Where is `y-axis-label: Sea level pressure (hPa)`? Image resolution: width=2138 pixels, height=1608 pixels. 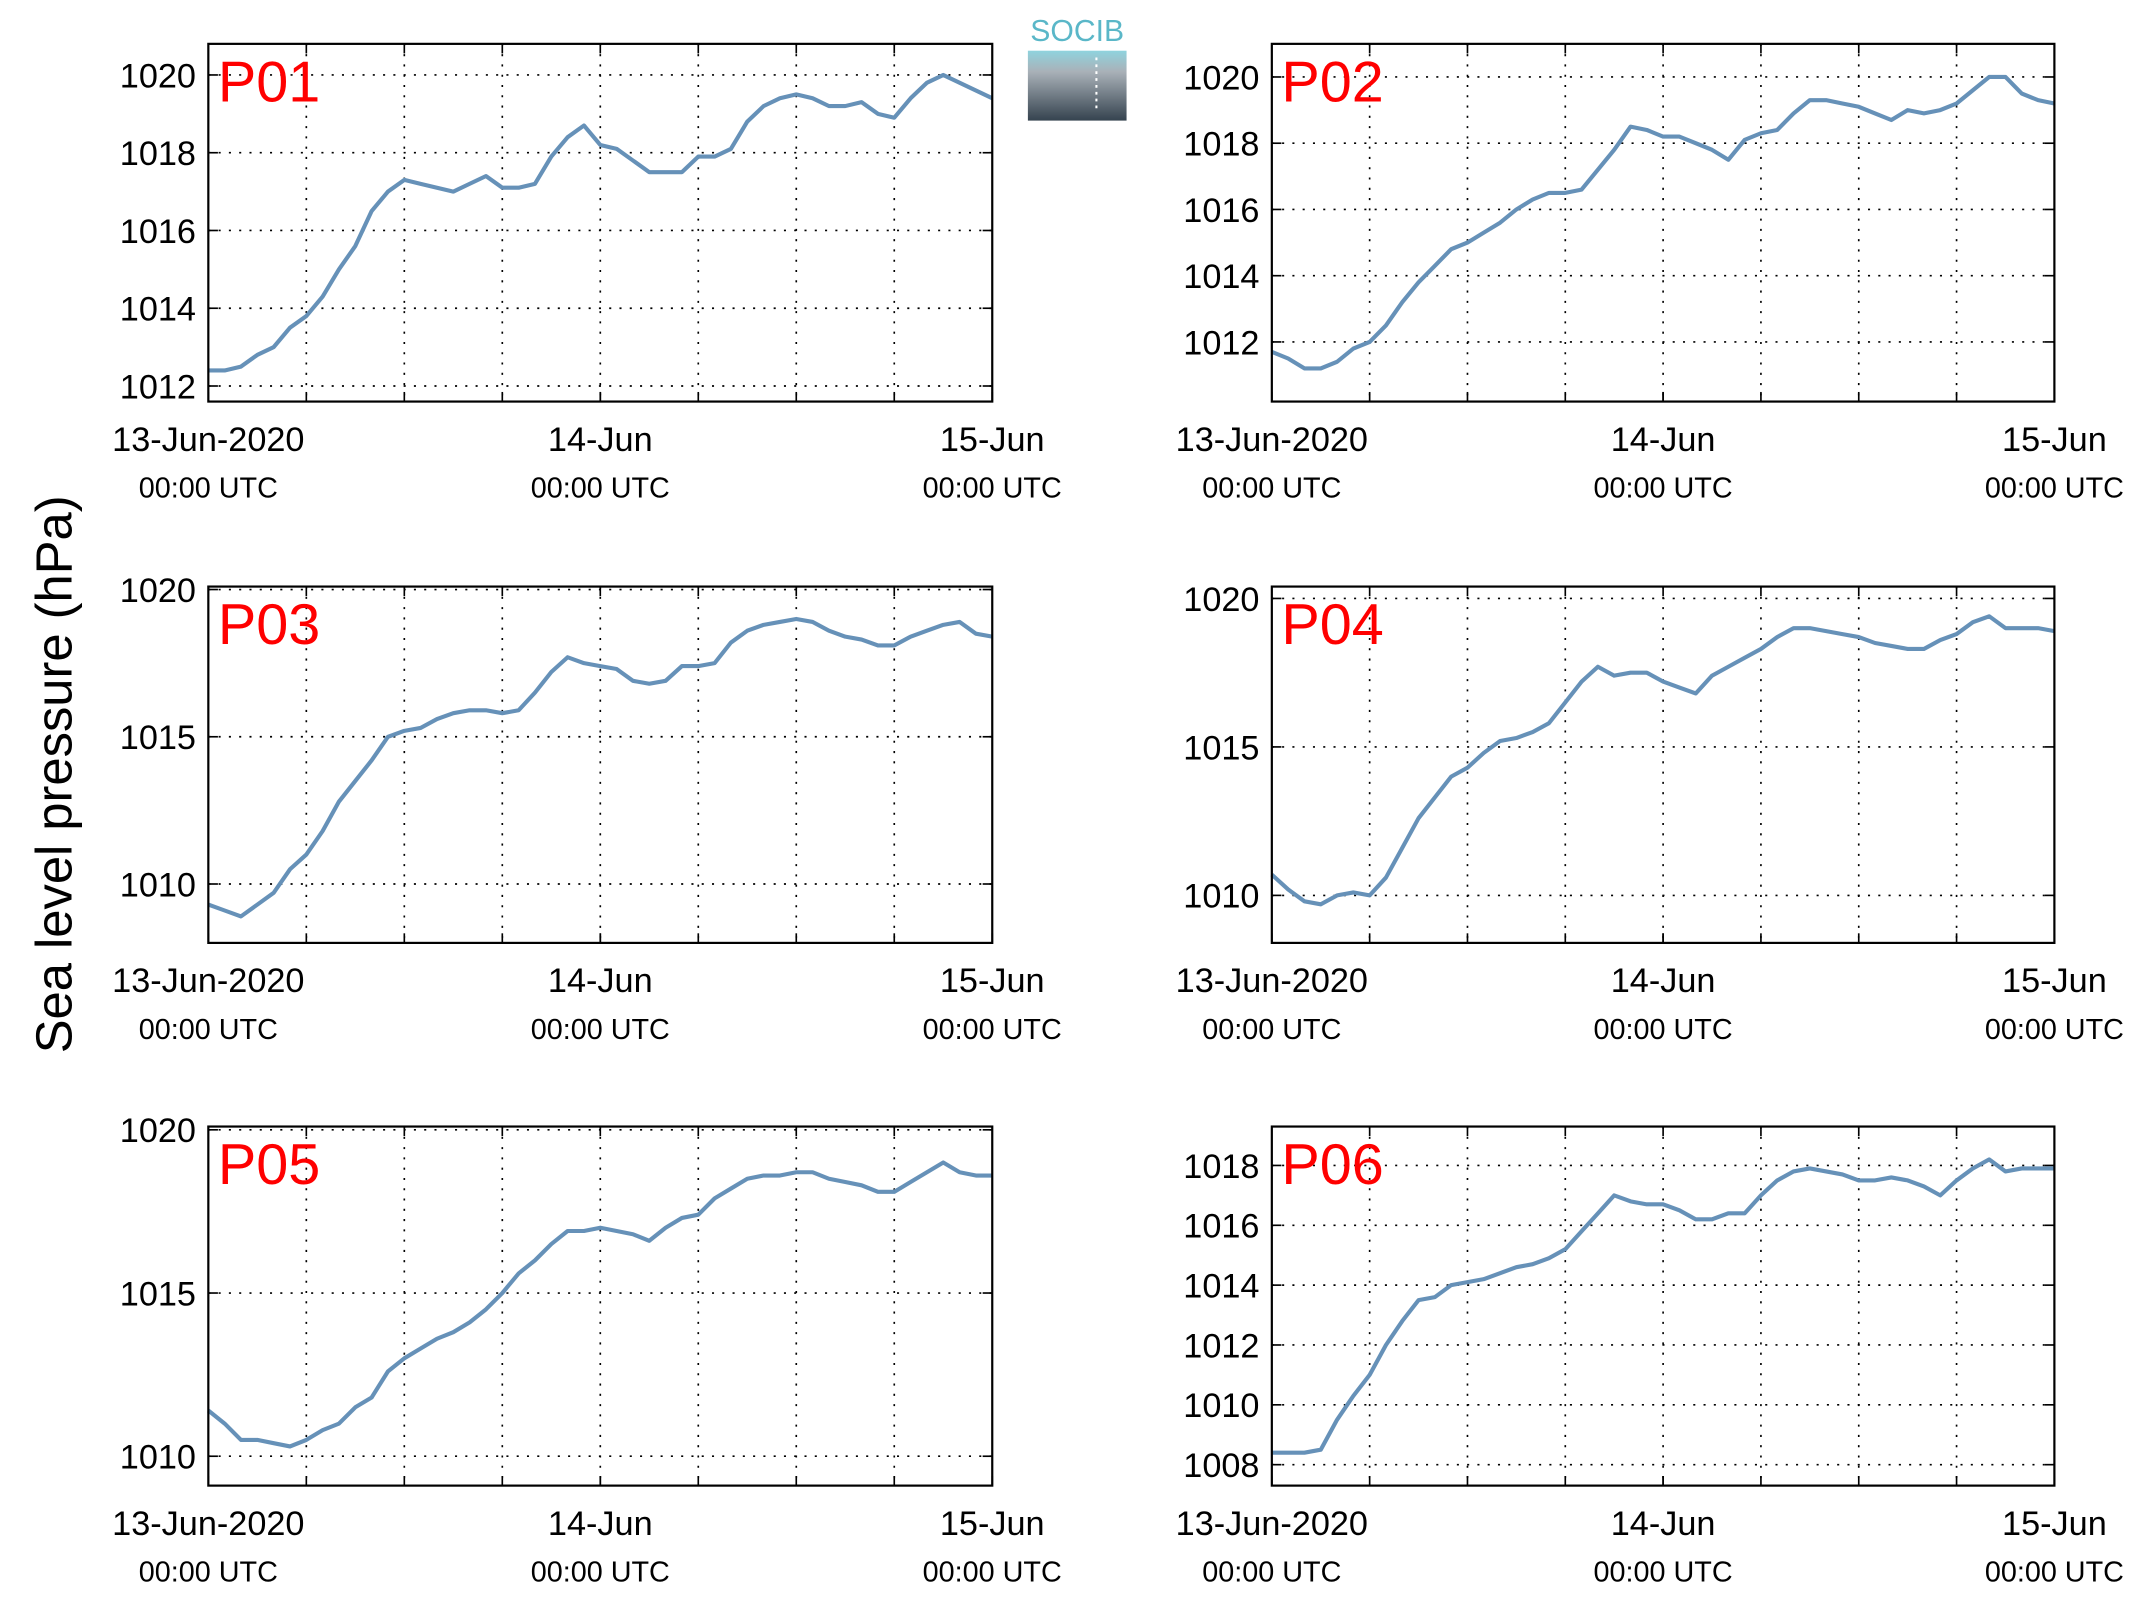 y-axis-label: Sea level pressure (hPa) is located at coordinates (53, 774).